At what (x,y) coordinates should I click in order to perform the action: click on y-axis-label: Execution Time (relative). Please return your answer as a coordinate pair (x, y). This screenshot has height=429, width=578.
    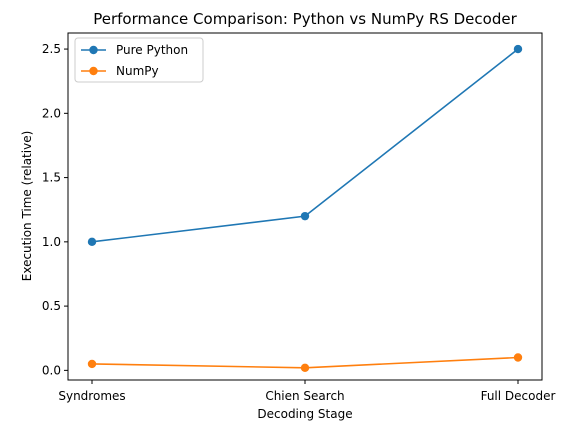
    Looking at the image, I should click on (27, 206).